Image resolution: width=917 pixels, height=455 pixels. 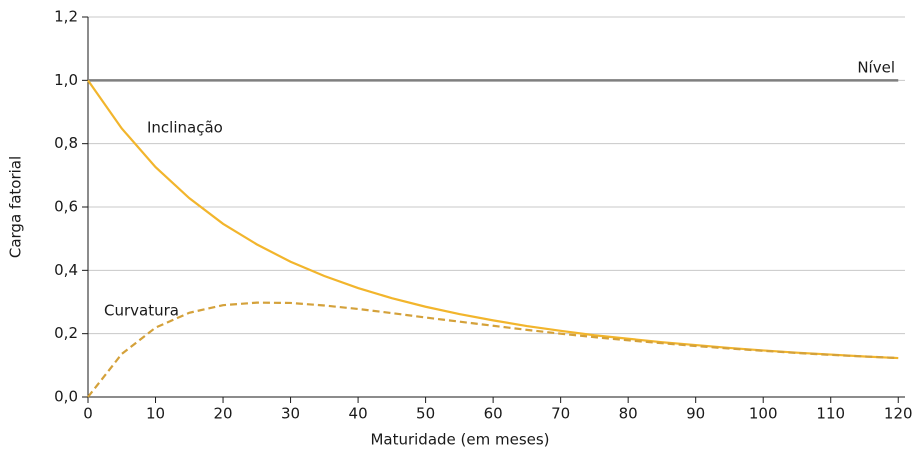 What do you see at coordinates (628, 414) in the screenshot?
I see `x-tick-label: 80` at bounding box center [628, 414].